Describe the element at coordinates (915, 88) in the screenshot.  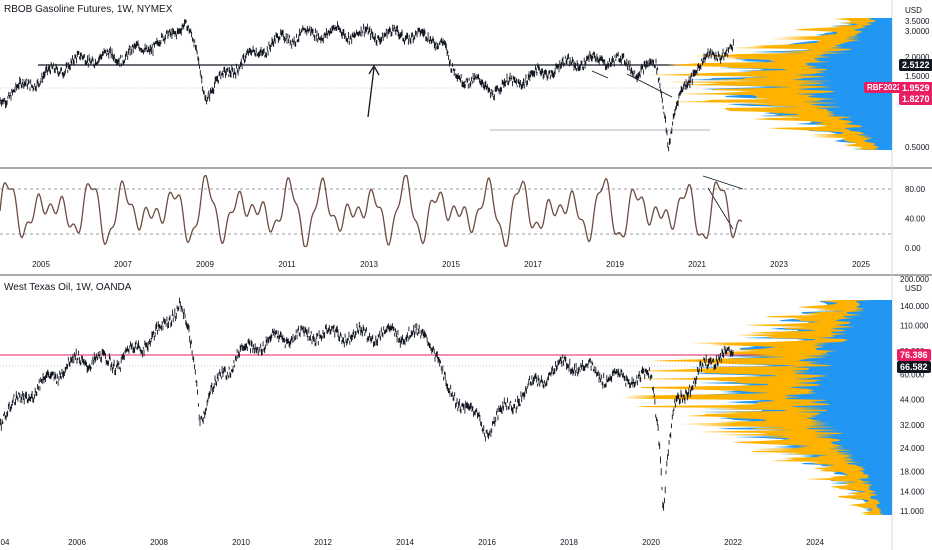
I see `contract-tag-value: 1.9529` at that location.